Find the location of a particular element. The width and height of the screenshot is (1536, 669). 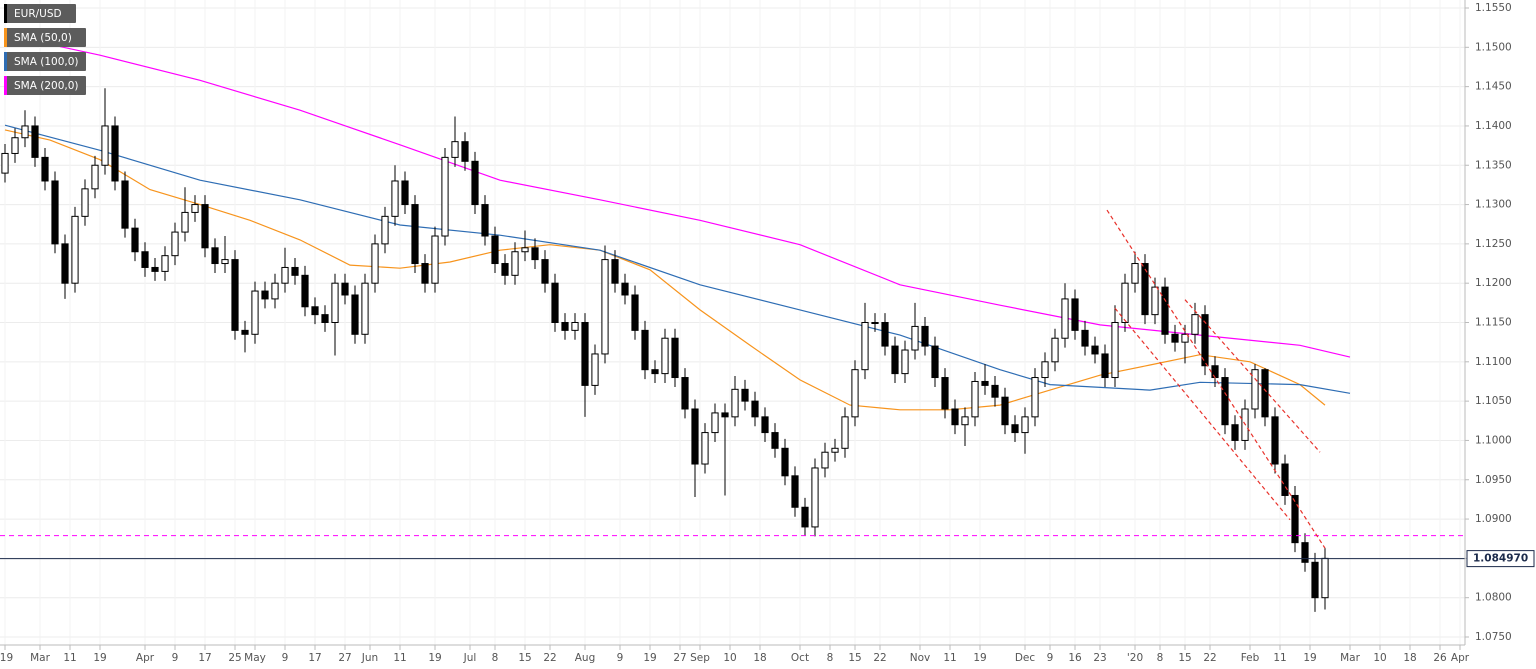

x-tick-label: Jul is located at coordinates (470, 658).